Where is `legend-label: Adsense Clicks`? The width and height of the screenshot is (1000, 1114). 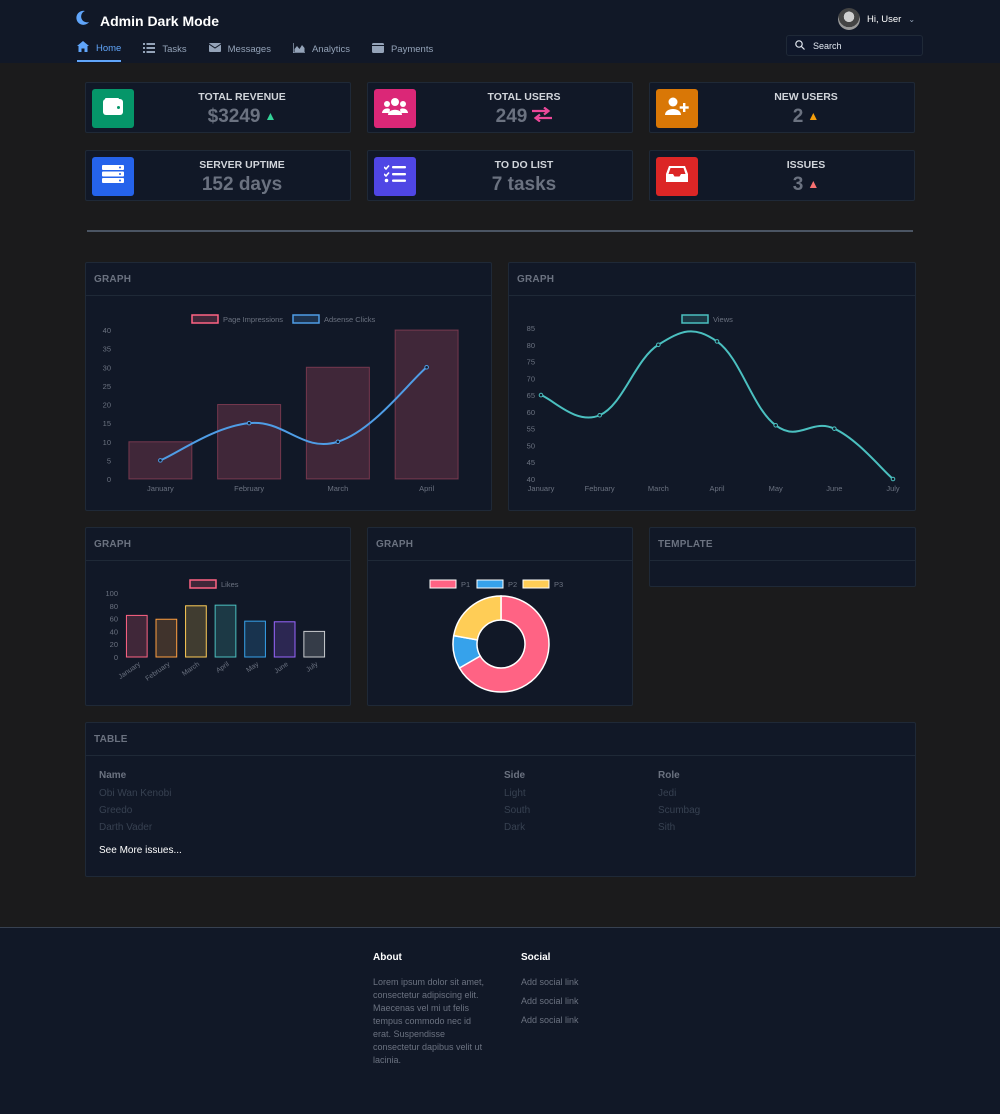
legend-label: Adsense Clicks is located at coordinates (350, 319).